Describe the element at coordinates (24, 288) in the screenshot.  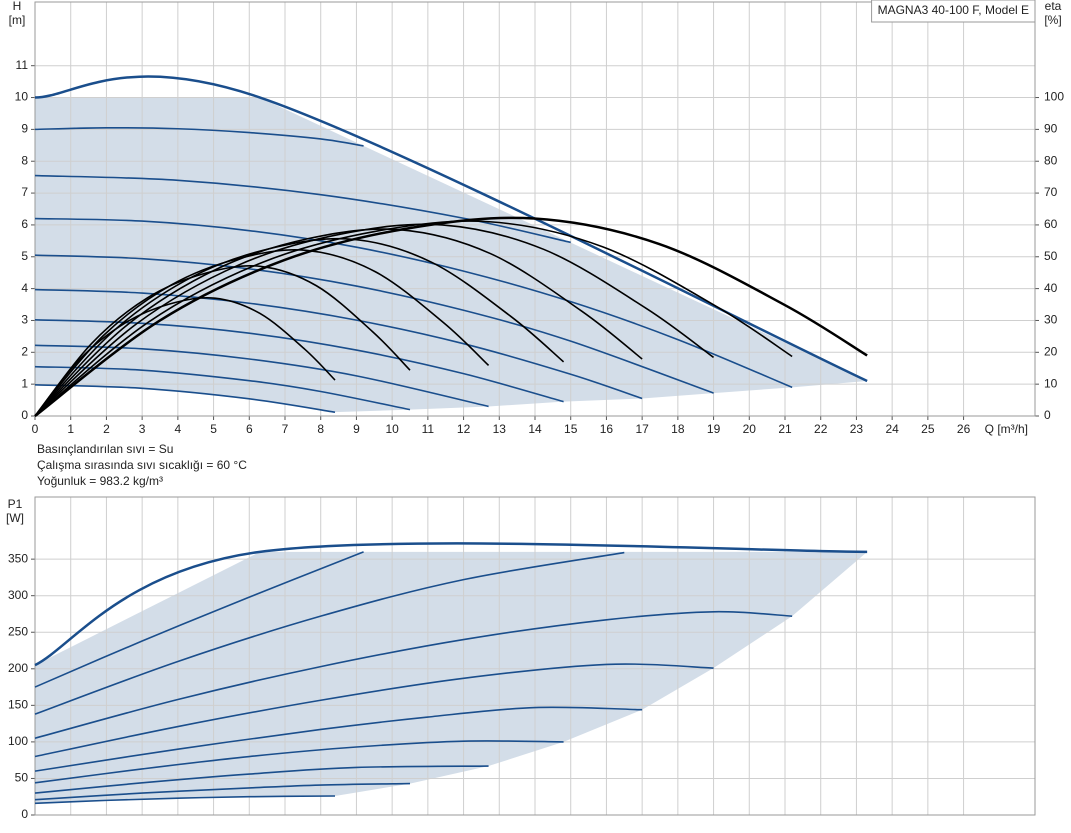
I see `y-tick-label: 4` at that location.